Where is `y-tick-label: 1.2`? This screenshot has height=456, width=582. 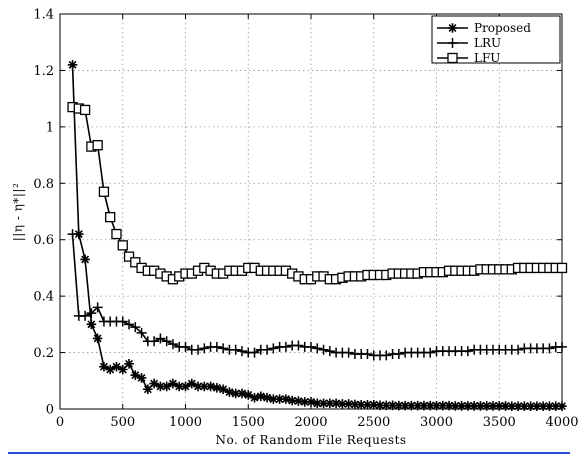
y-tick-label: 1.2 is located at coordinates (43, 71).